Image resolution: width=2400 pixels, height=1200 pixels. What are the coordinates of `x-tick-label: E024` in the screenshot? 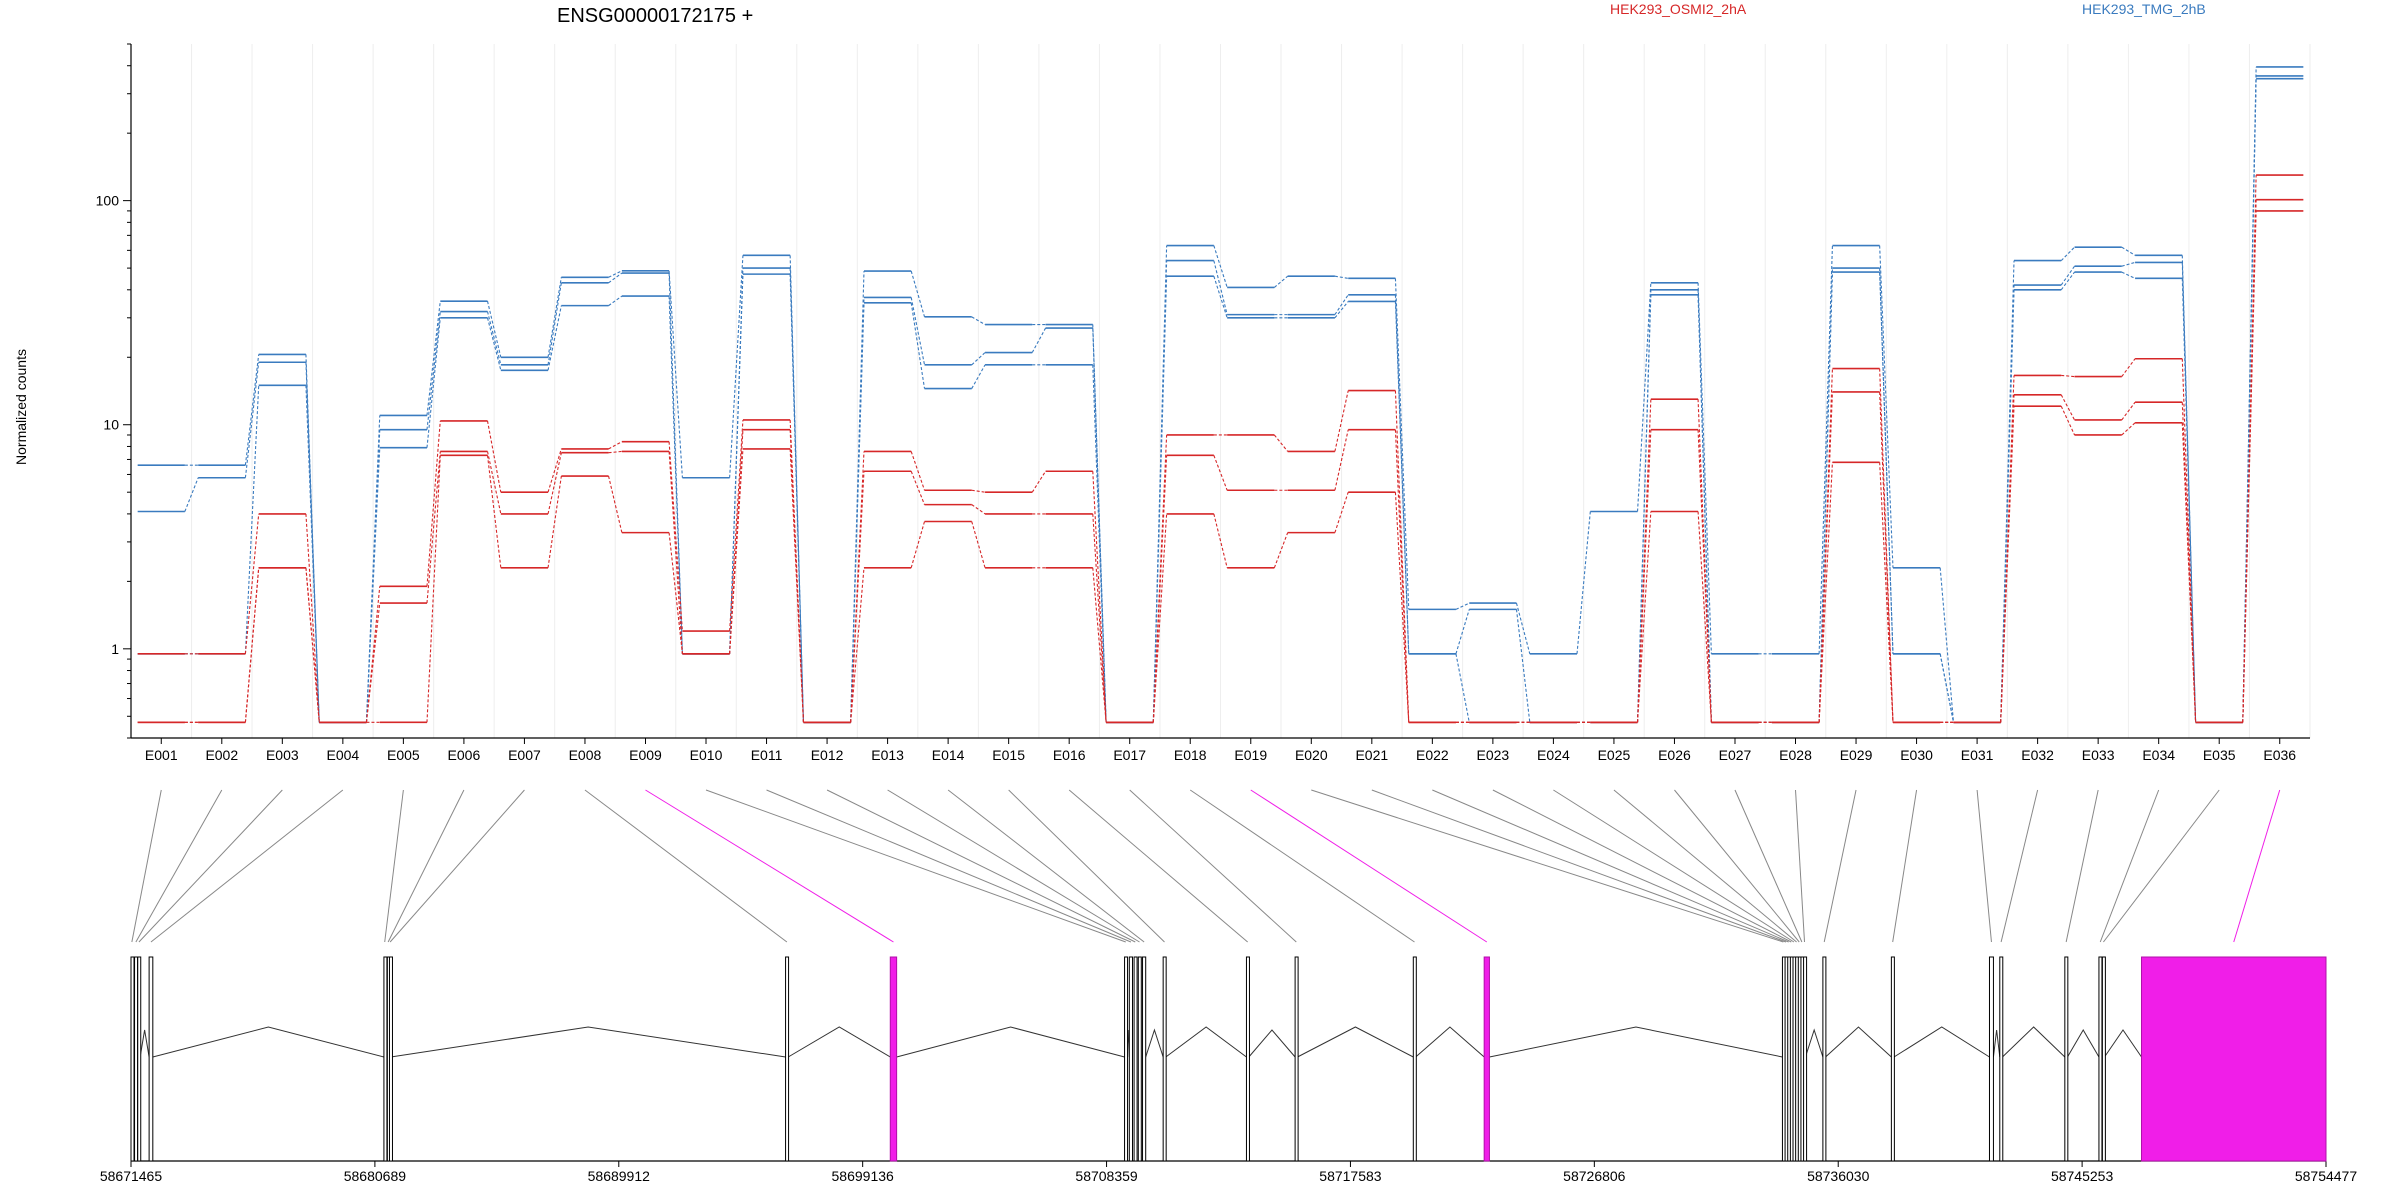 It's located at (1553, 755).